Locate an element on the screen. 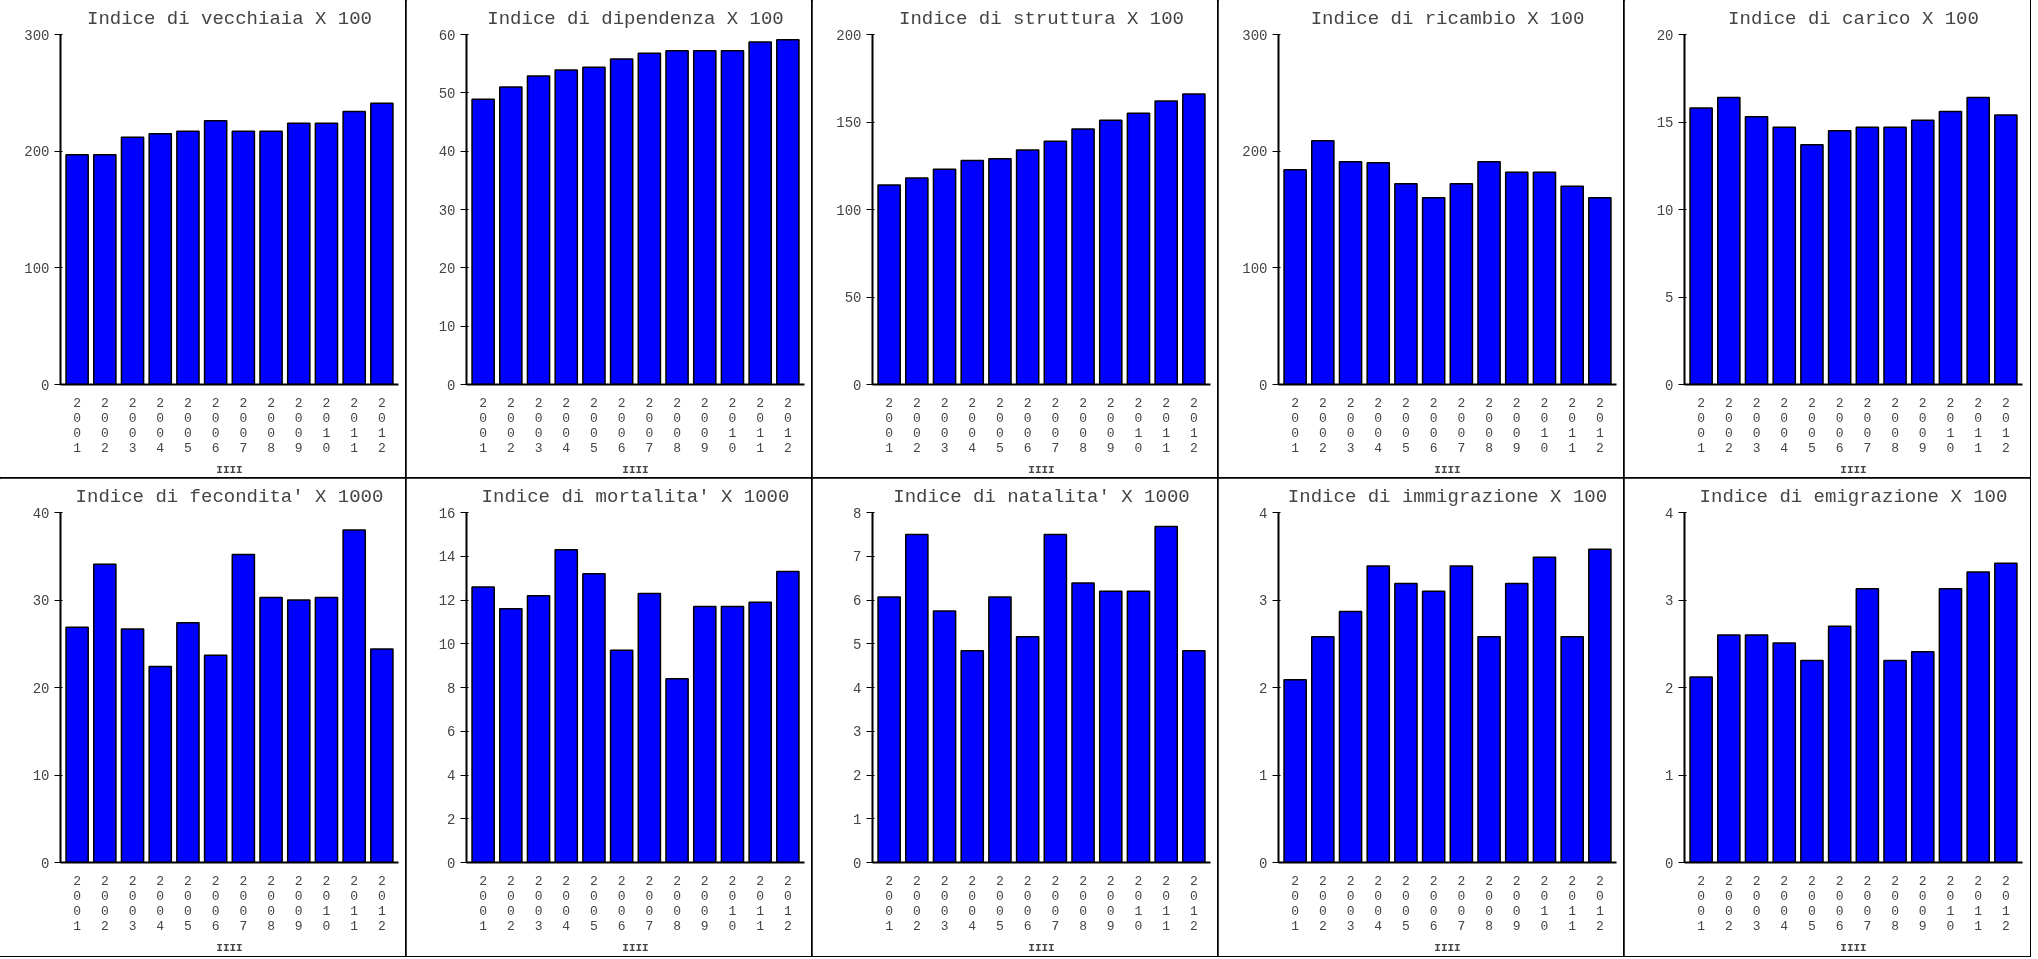 This screenshot has height=959, width=2038. chart-title: Indice di ricambio X 100 is located at coordinates (1447, 18).